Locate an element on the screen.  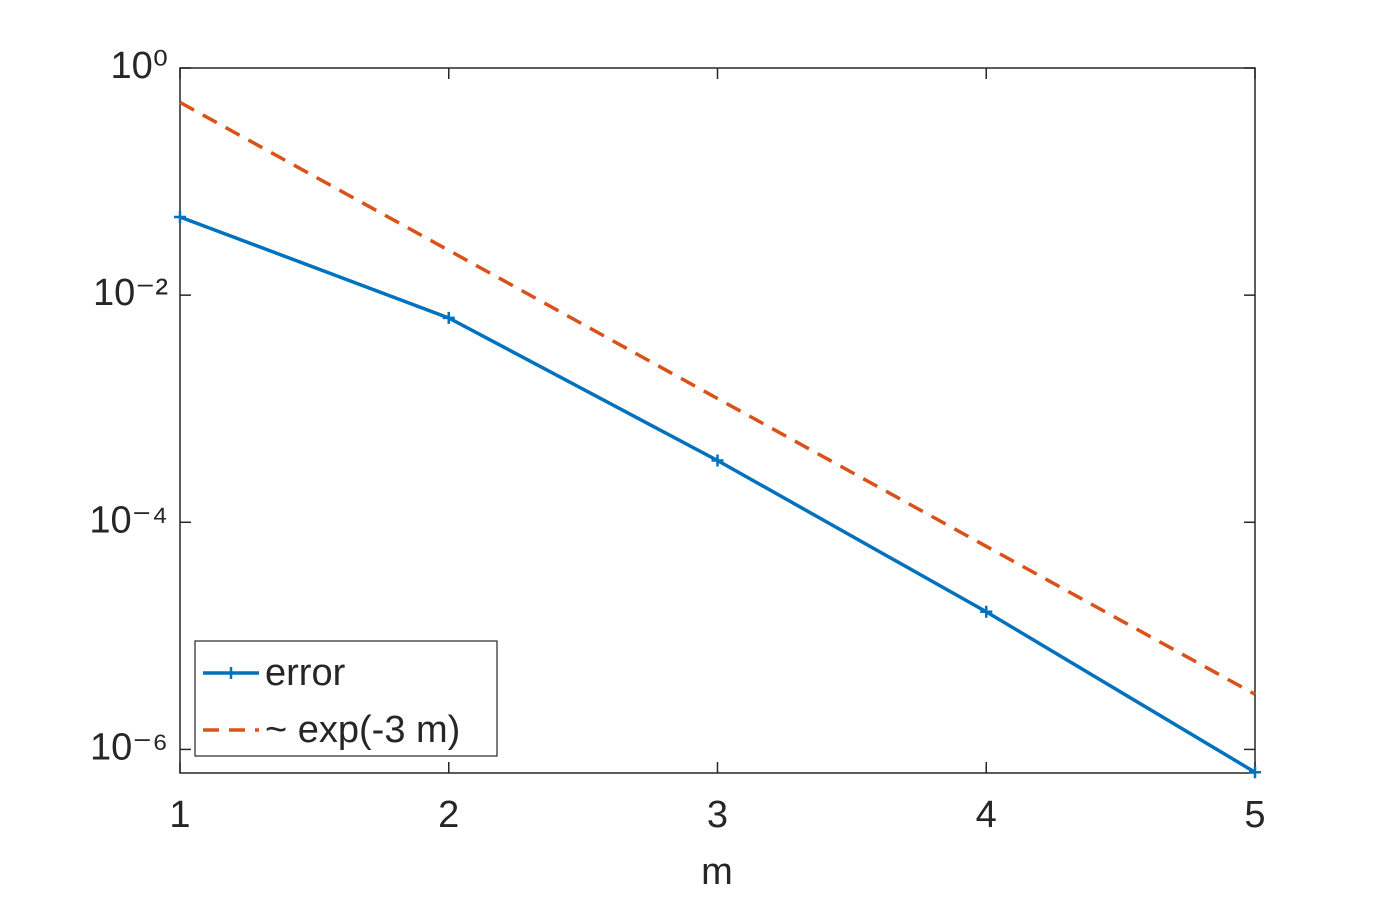
legend-marker is located at coordinates (231, 673).